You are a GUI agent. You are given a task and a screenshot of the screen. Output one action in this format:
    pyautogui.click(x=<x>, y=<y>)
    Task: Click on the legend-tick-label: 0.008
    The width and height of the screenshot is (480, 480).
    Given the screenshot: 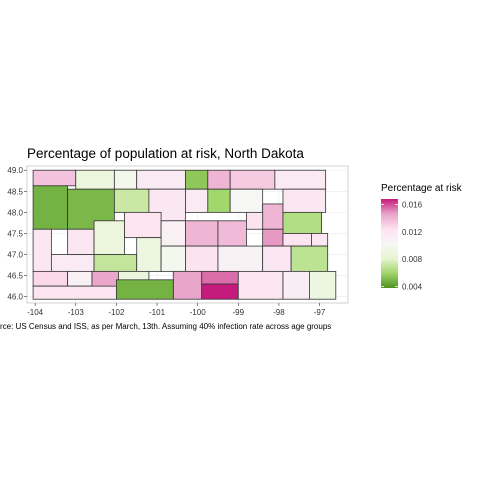 What is the action you would take?
    pyautogui.click(x=412, y=259)
    